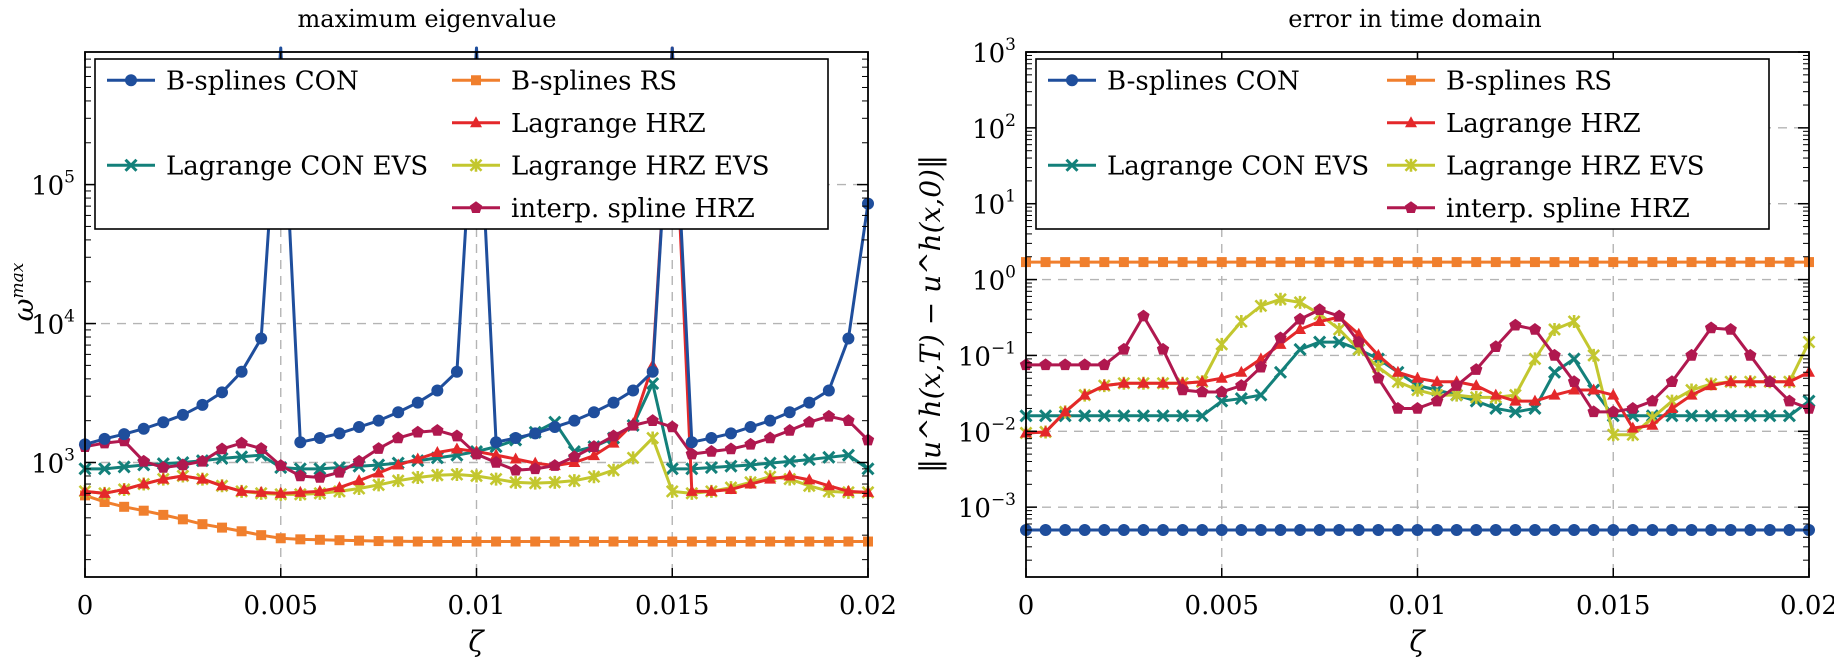 The height and width of the screenshot is (663, 1834). I want to click on legend-entry: interp. spline HRZ, so click(1538, 209).